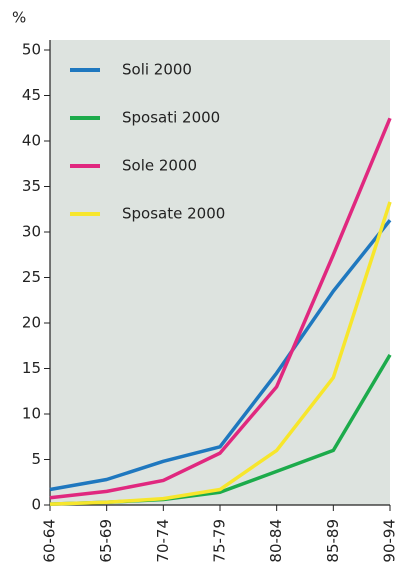 This screenshot has height=583, width=404. What do you see at coordinates (276, 541) in the screenshot?
I see `x-tick-label: 80-84` at bounding box center [276, 541].